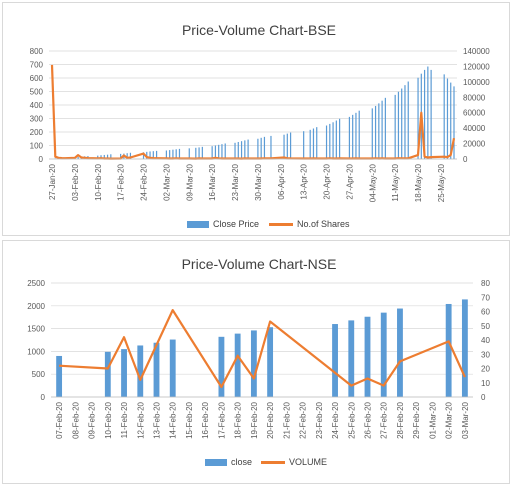 This screenshot has width=512, height=486. Describe the element at coordinates (476, 82) in the screenshot. I see `bse-right-tick-label: 100000` at that location.